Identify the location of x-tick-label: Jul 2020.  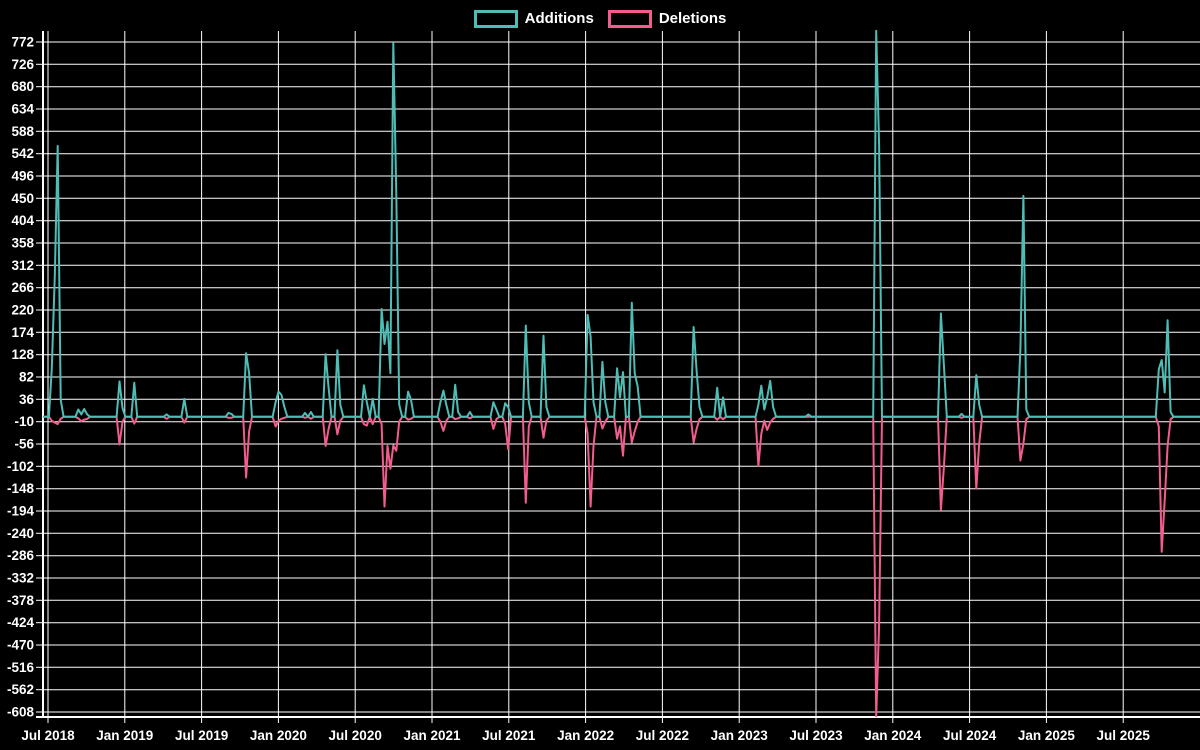
(355, 735).